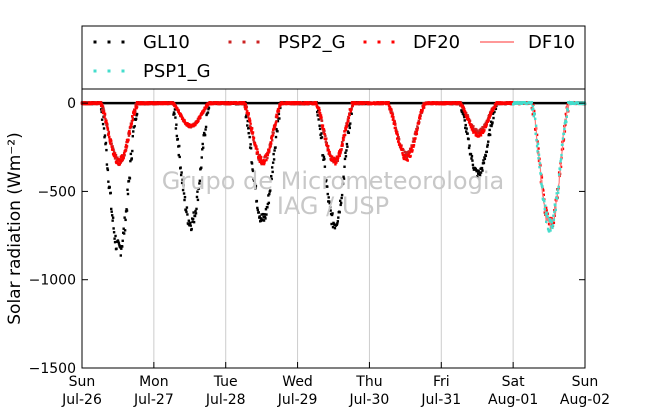  What do you see at coordinates (81, 400) in the screenshot?
I see `x-tick-label-date: Jul-26` at bounding box center [81, 400].